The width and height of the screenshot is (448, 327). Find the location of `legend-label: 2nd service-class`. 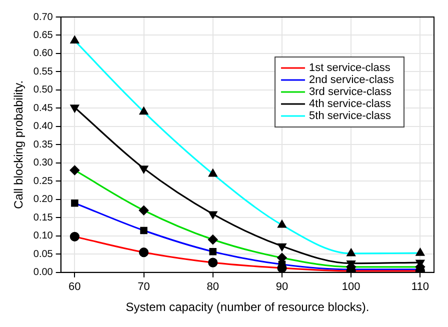

legend-label: 2nd service-class is located at coordinates (351, 80).